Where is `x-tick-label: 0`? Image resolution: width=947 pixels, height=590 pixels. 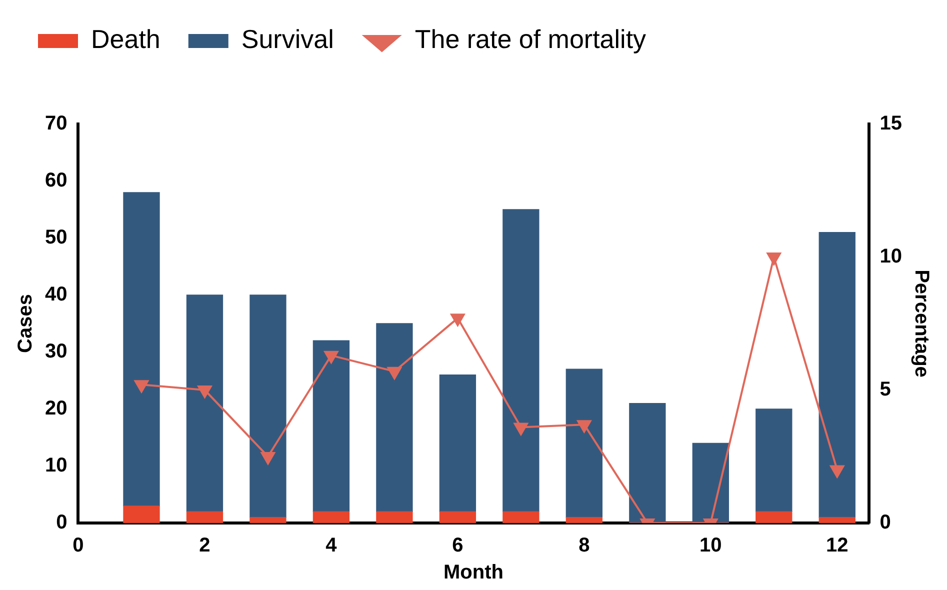
x-tick-label: 0 is located at coordinates (78, 545).